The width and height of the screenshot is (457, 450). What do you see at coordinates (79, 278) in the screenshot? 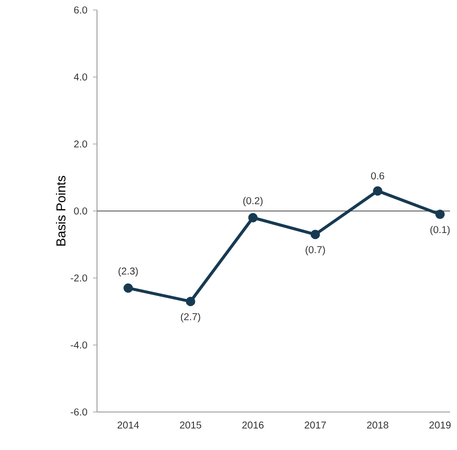
I see `y-tick-label: -2.0` at bounding box center [79, 278].